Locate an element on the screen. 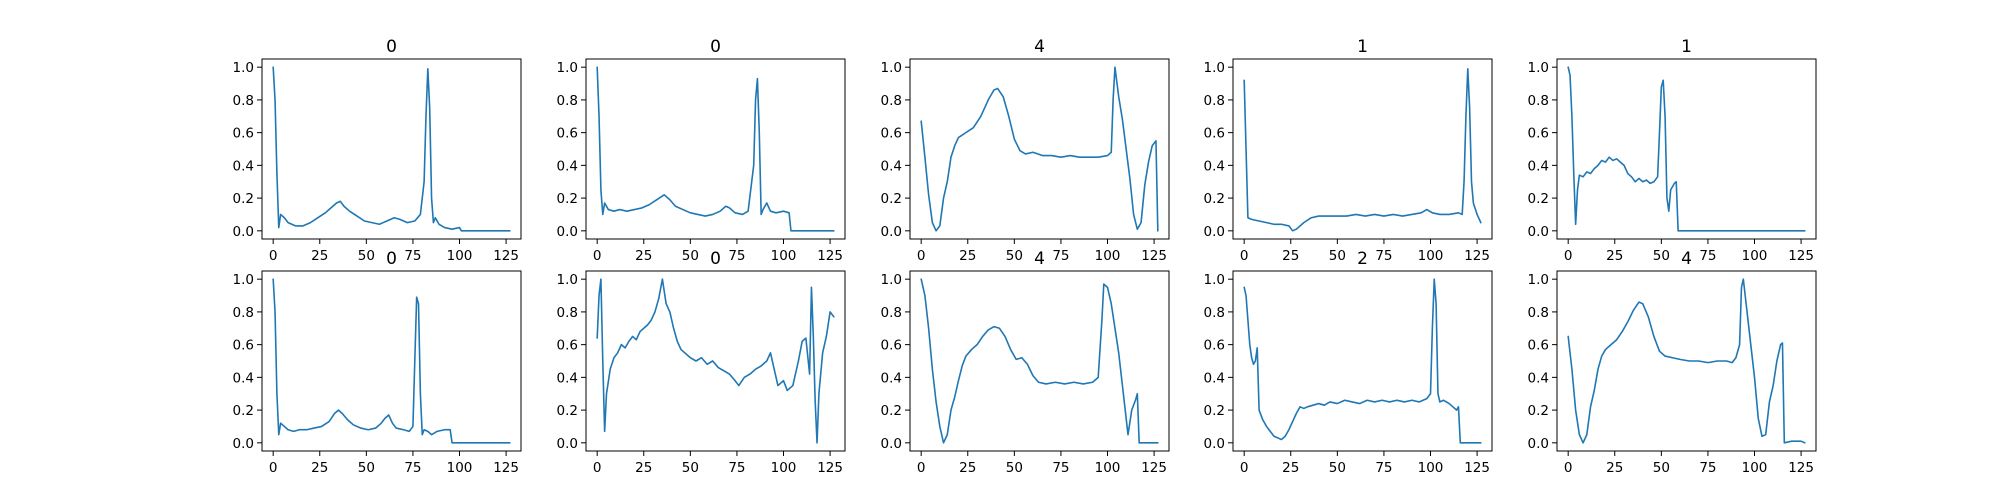 Image resolution: width=2000 pixels, height=500 pixels. subplot-2: 0 25 50 75 100 125 0.0 0.2 0.4 0.6 0.8 1.0 0 is located at coordinates (701, 150).